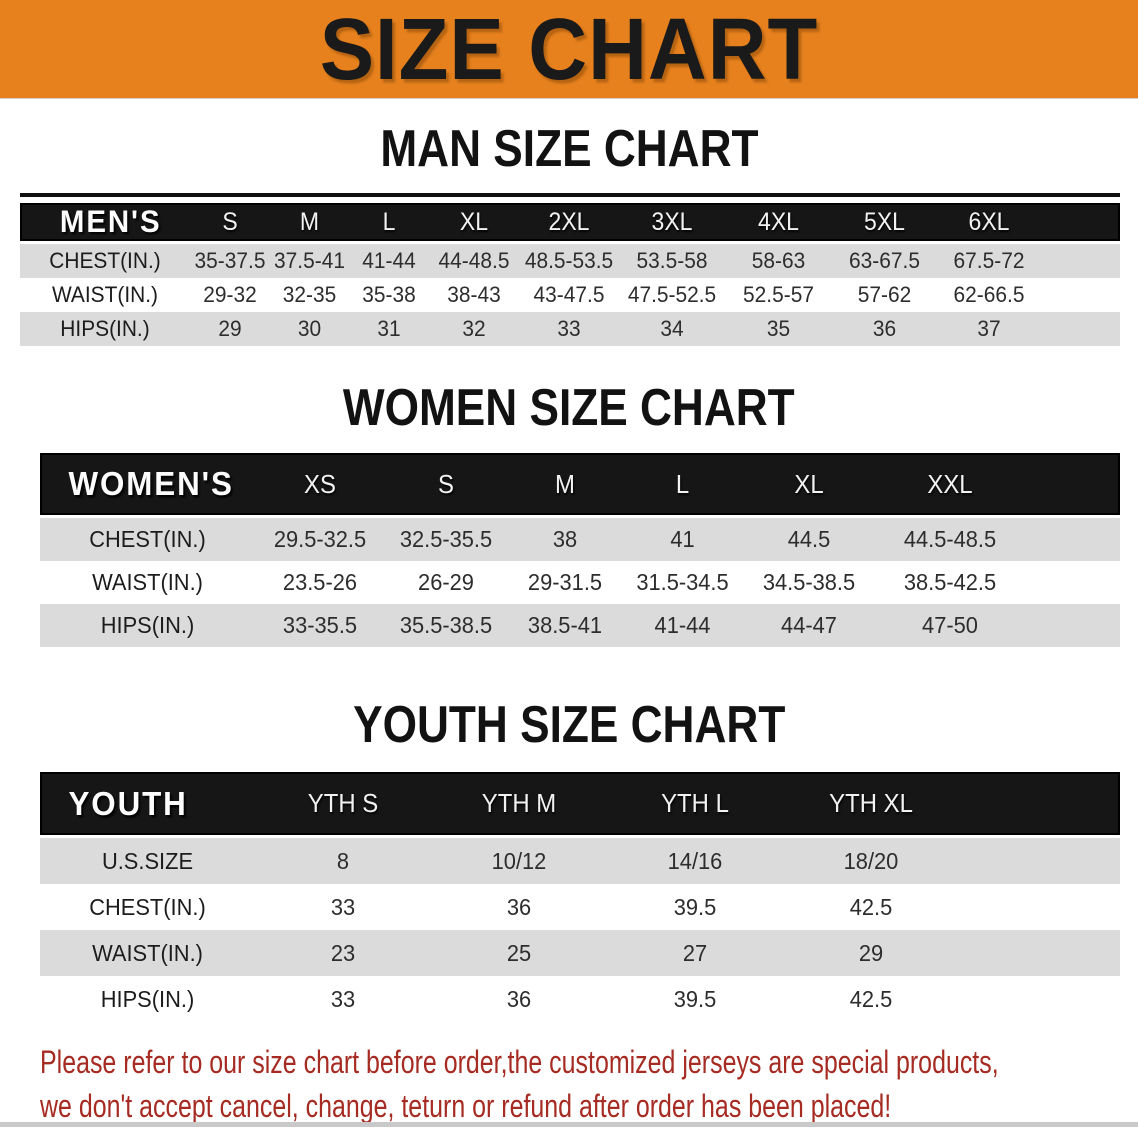  I want to click on size-cell: 31, so click(389, 328).